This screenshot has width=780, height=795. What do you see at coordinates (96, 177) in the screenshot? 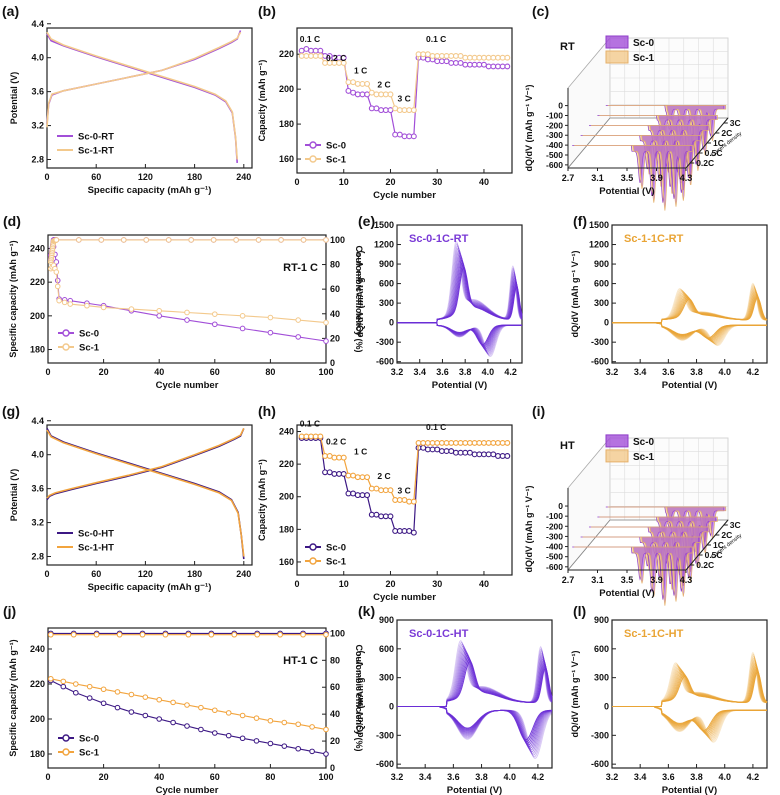
I see `x-tick-label: 60` at bounding box center [96, 177].